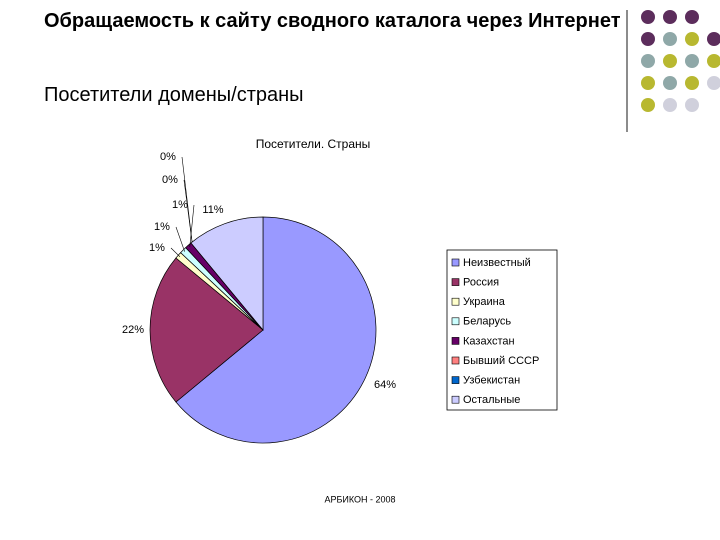 The width and height of the screenshot is (720, 540). Describe the element at coordinates (133, 330) in the screenshot. I see `data-label: 22%` at that location.